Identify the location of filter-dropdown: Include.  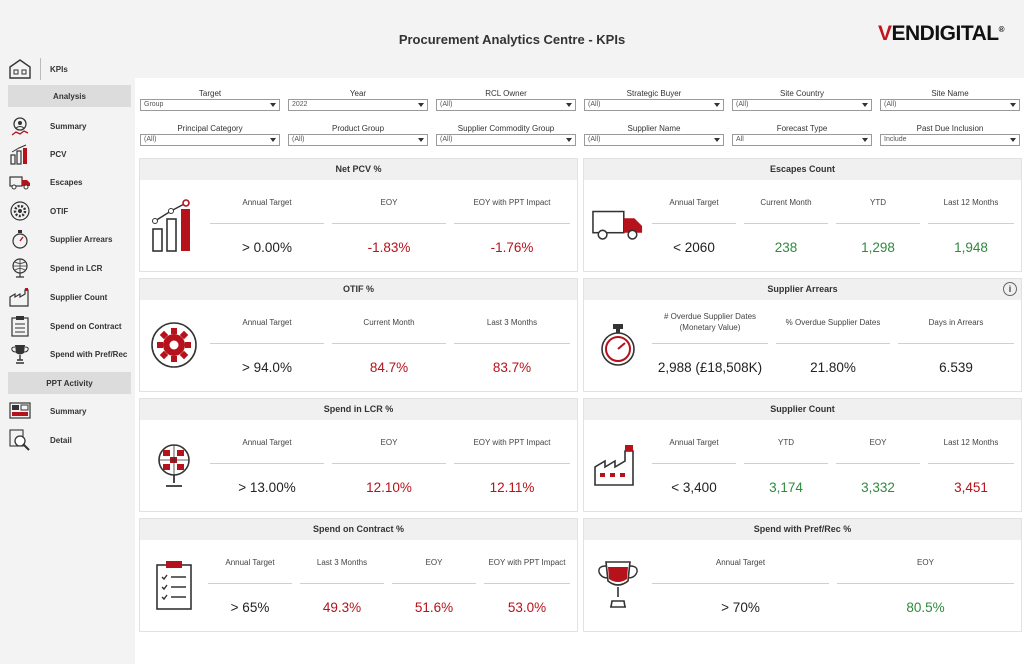
(950, 140).